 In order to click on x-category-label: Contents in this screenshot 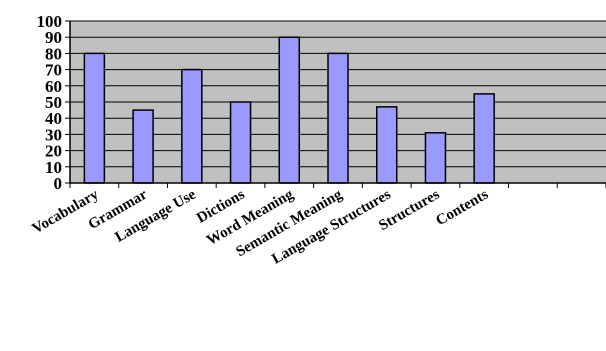, I will do `click(462, 208)`.